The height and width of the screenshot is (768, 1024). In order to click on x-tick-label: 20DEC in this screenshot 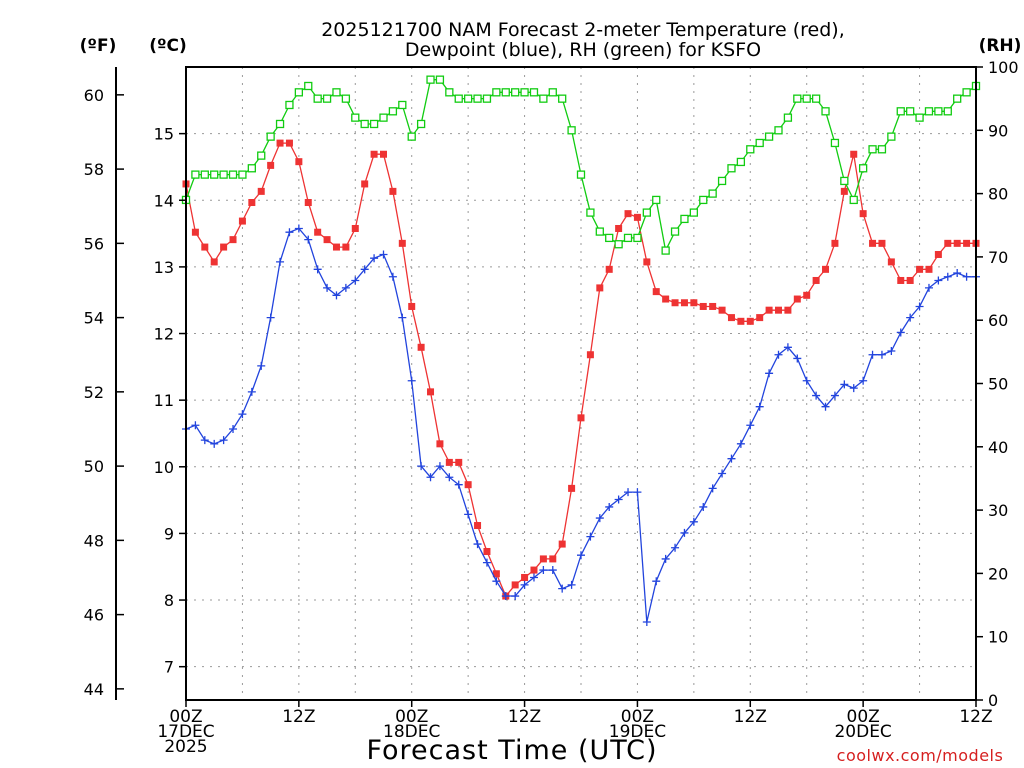, I will do `click(862, 732)`.